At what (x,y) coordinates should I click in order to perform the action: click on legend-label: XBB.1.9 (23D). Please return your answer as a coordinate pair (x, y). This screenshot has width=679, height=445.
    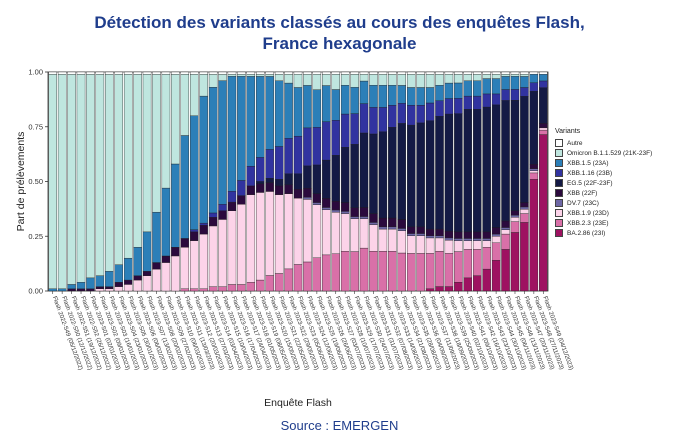
    Looking at the image, I should click on (588, 213).